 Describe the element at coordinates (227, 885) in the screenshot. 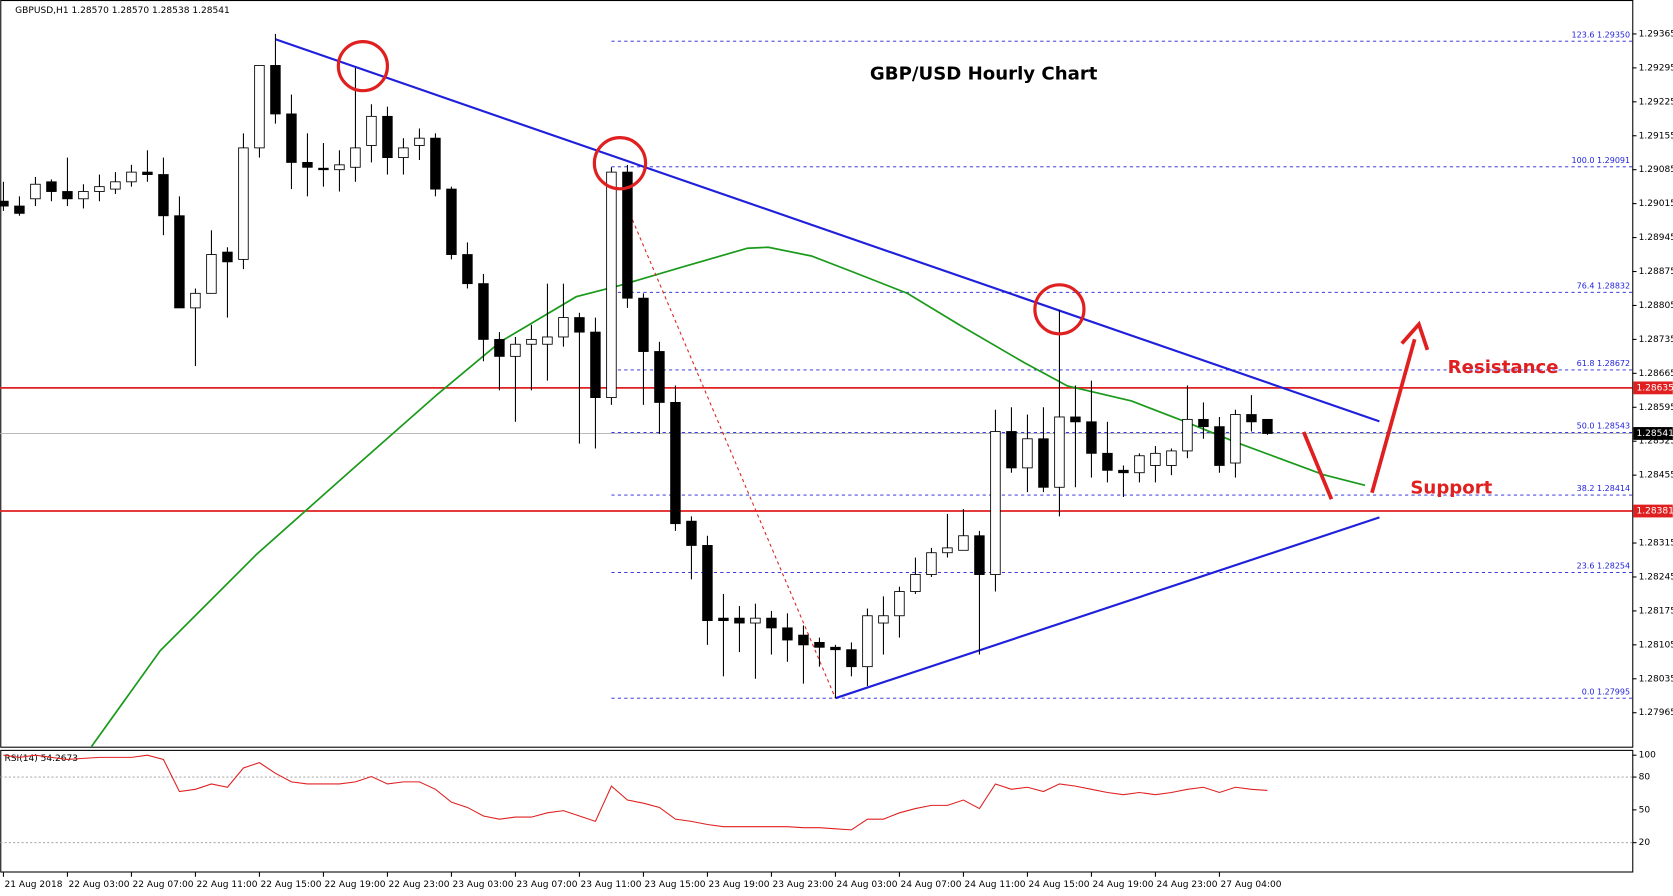

I see `x-tick-label: 22 Aug 11:00` at that location.